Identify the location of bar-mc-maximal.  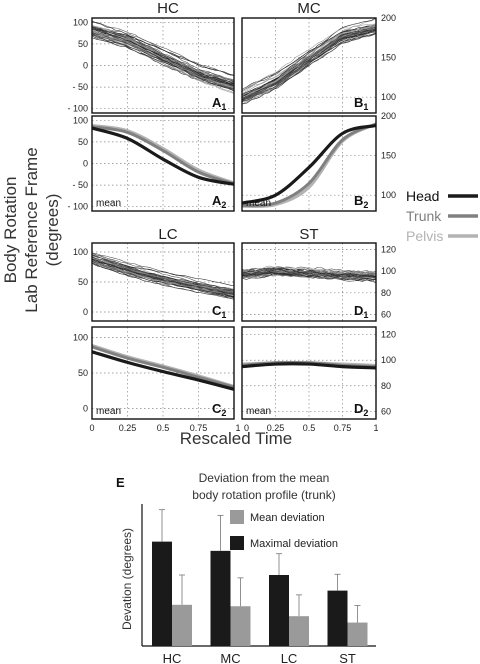
(220, 598).